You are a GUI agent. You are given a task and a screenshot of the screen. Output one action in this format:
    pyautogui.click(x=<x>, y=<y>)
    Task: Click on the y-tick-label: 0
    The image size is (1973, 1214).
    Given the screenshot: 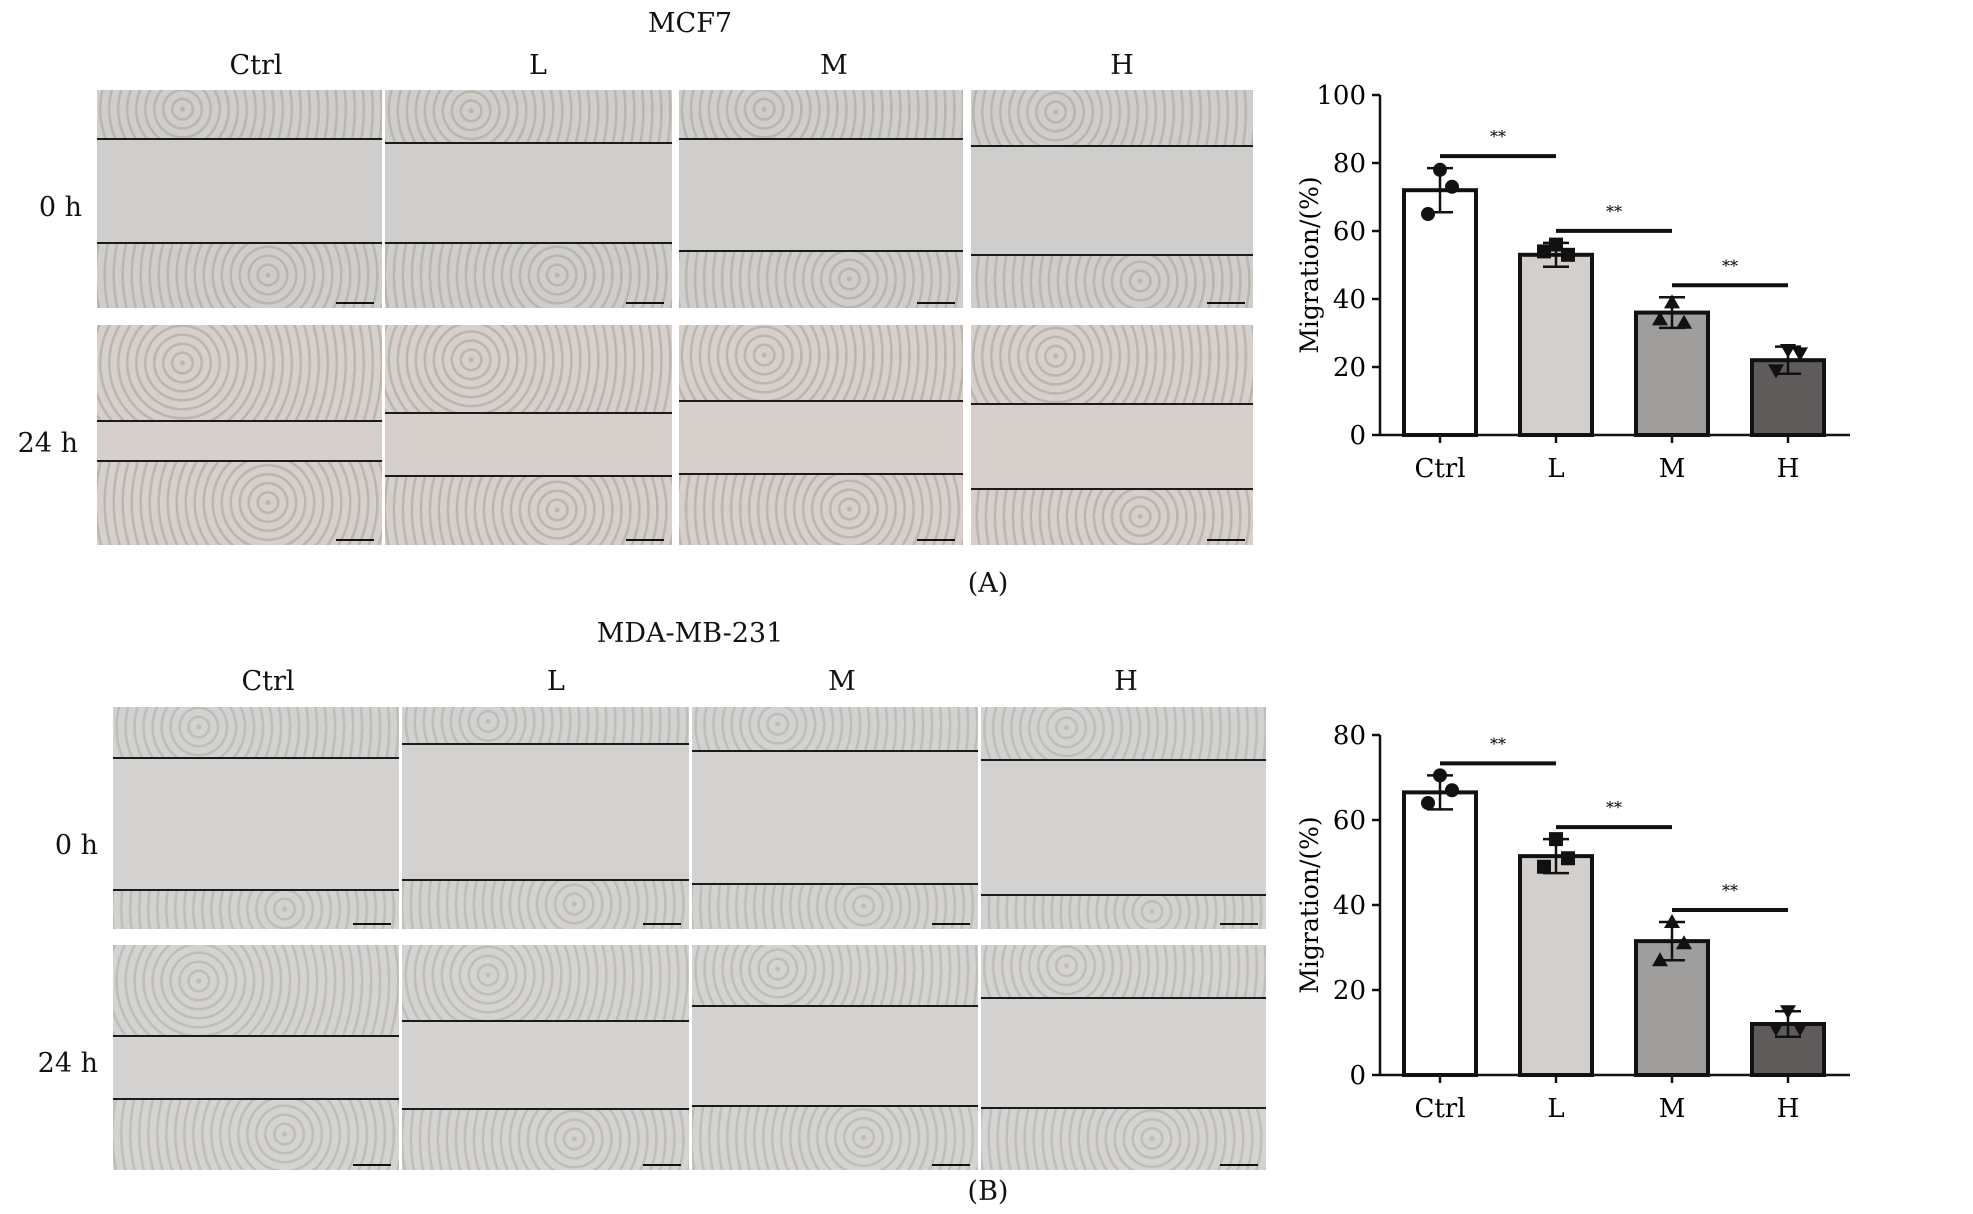 What is the action you would take?
    pyautogui.click(x=1357, y=1076)
    